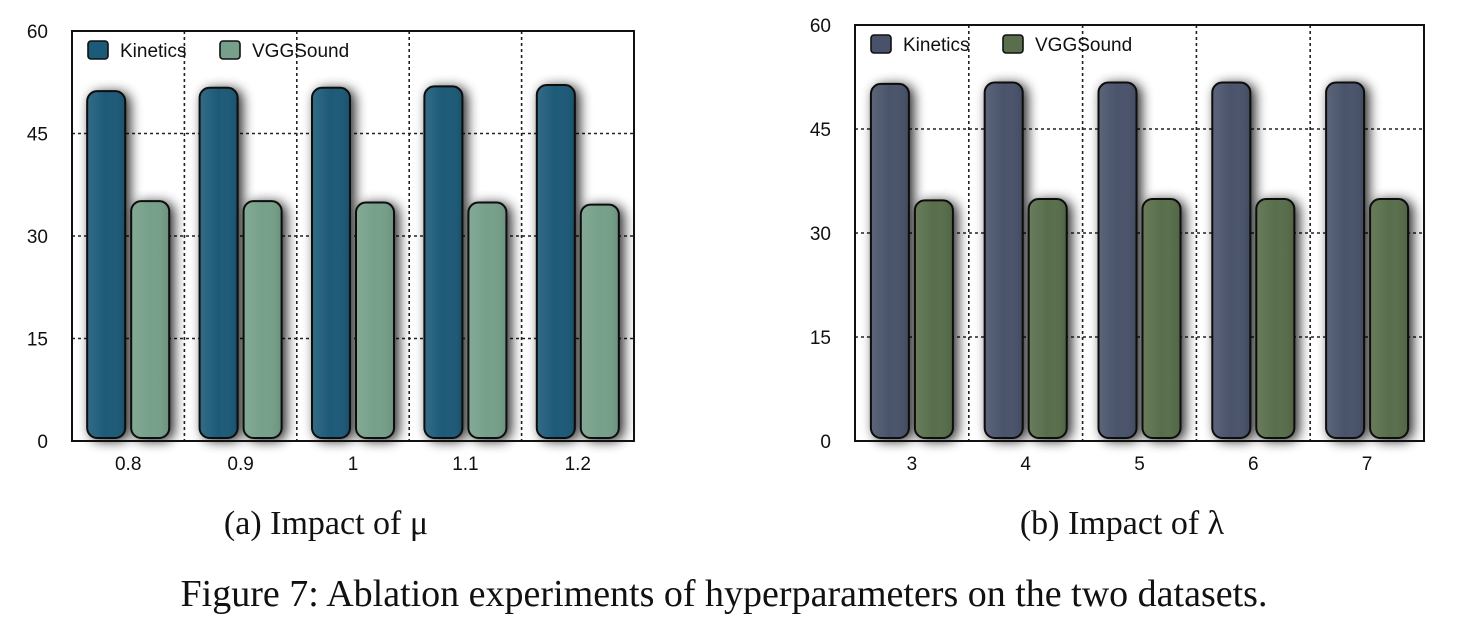  I want to click on x-tick-label: 1.1, so click(465, 464).